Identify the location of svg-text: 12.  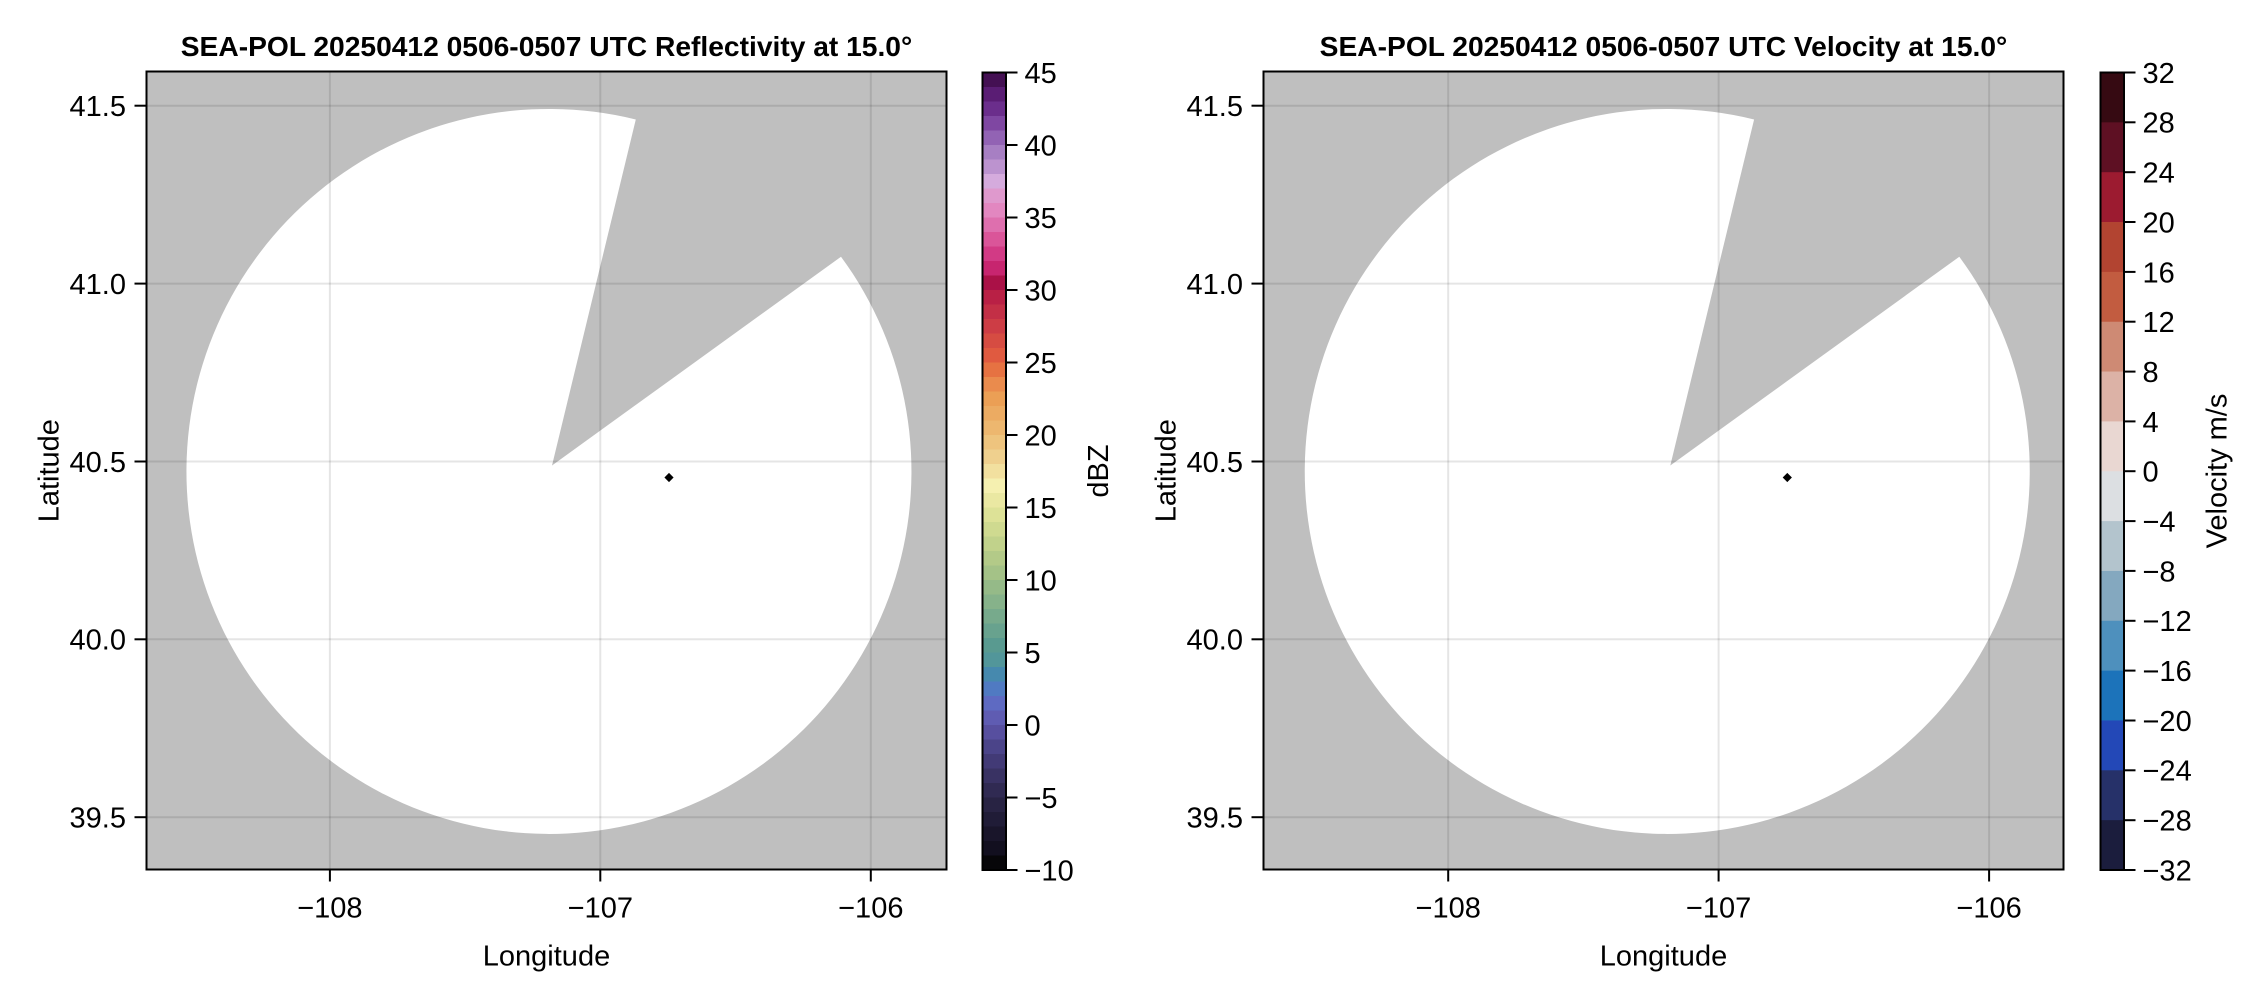
(2159, 323).